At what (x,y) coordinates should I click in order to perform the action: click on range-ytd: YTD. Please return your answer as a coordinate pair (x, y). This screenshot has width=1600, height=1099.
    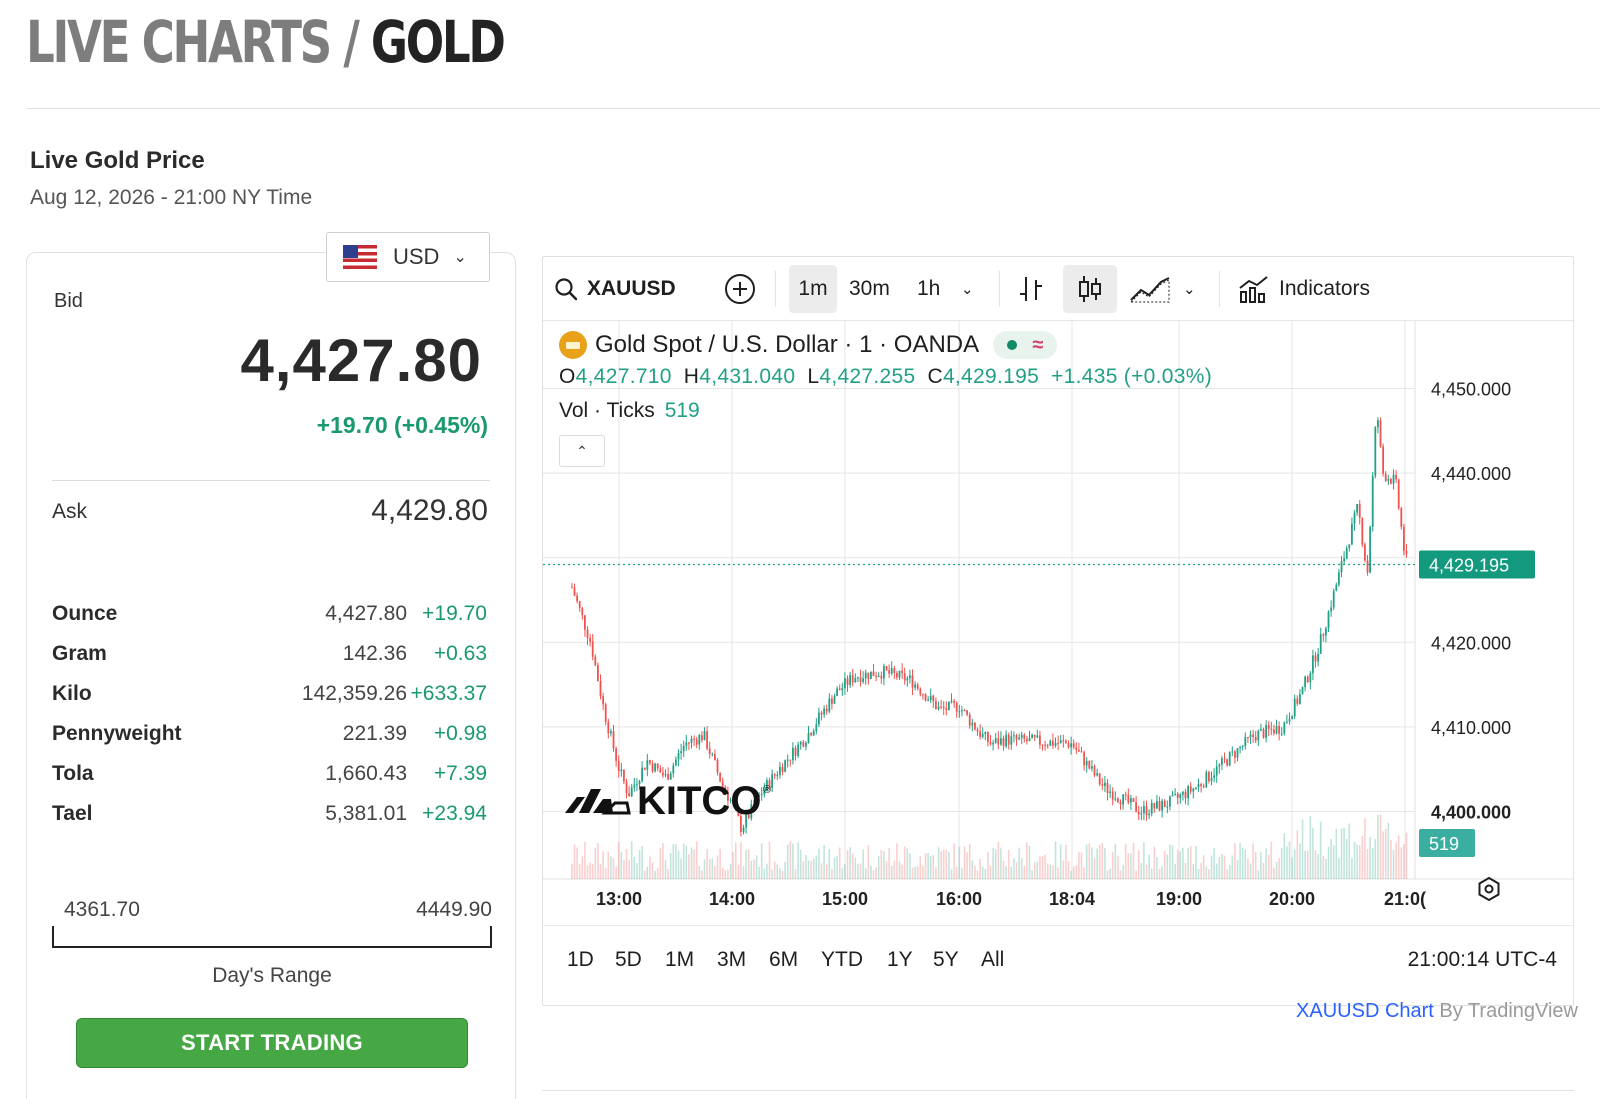
    Looking at the image, I should click on (842, 959).